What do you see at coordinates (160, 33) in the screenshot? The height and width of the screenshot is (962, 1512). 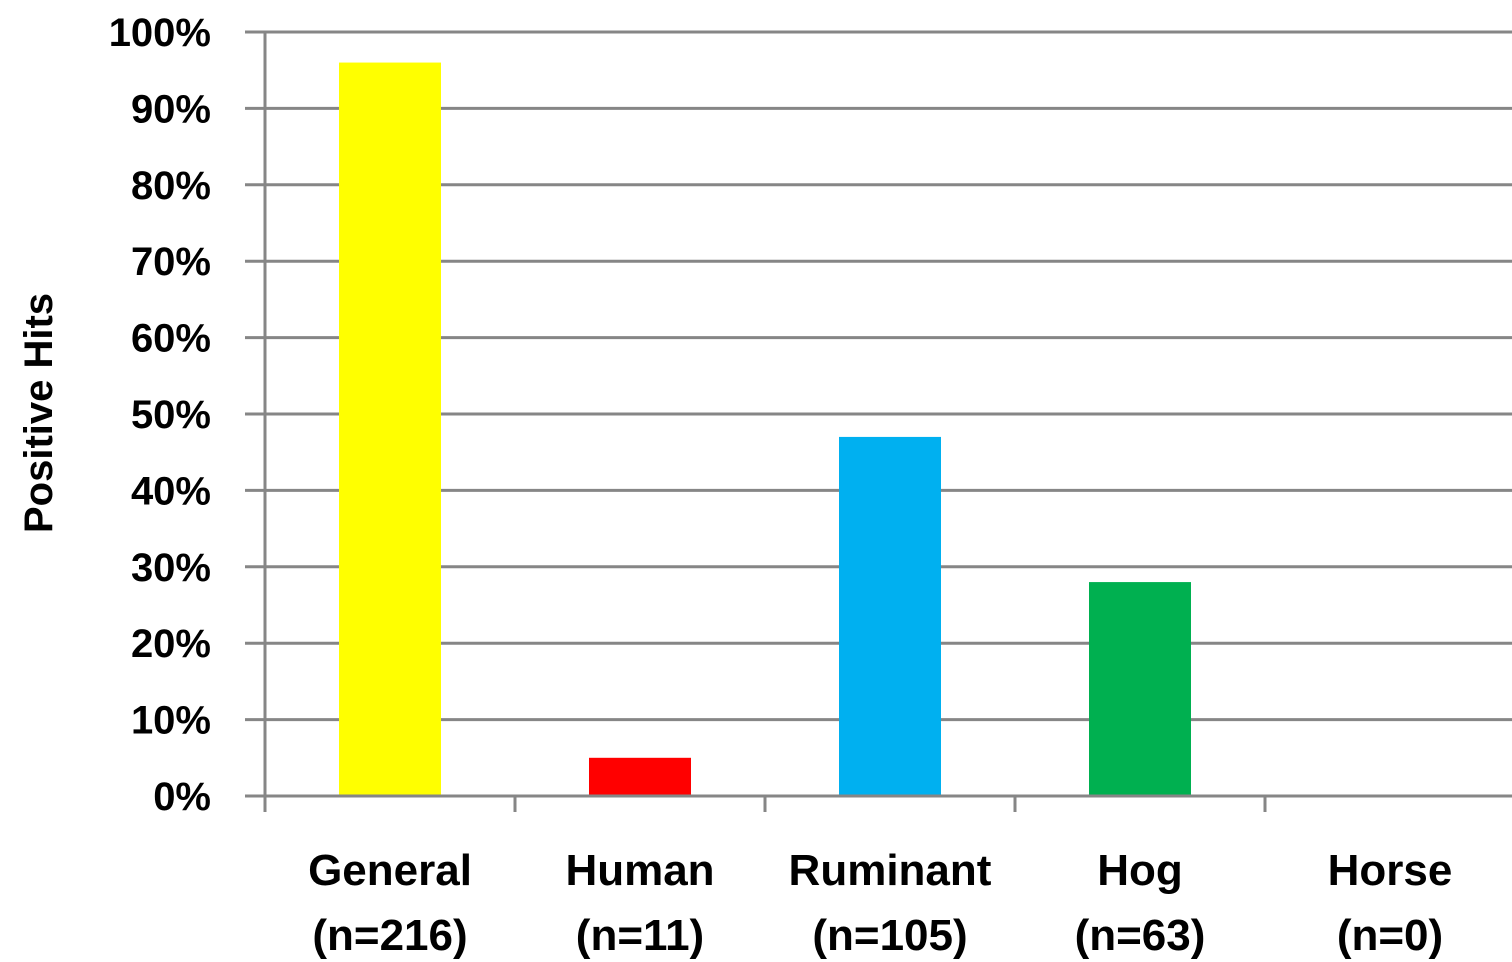 I see `y-tick-label: 100%` at bounding box center [160, 33].